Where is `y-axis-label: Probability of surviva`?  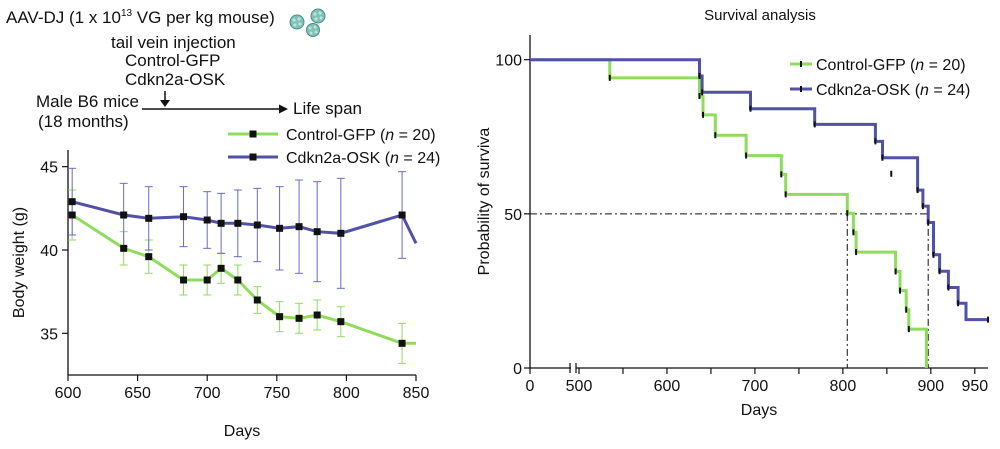 y-axis-label: Probability of surviva is located at coordinates (484, 202).